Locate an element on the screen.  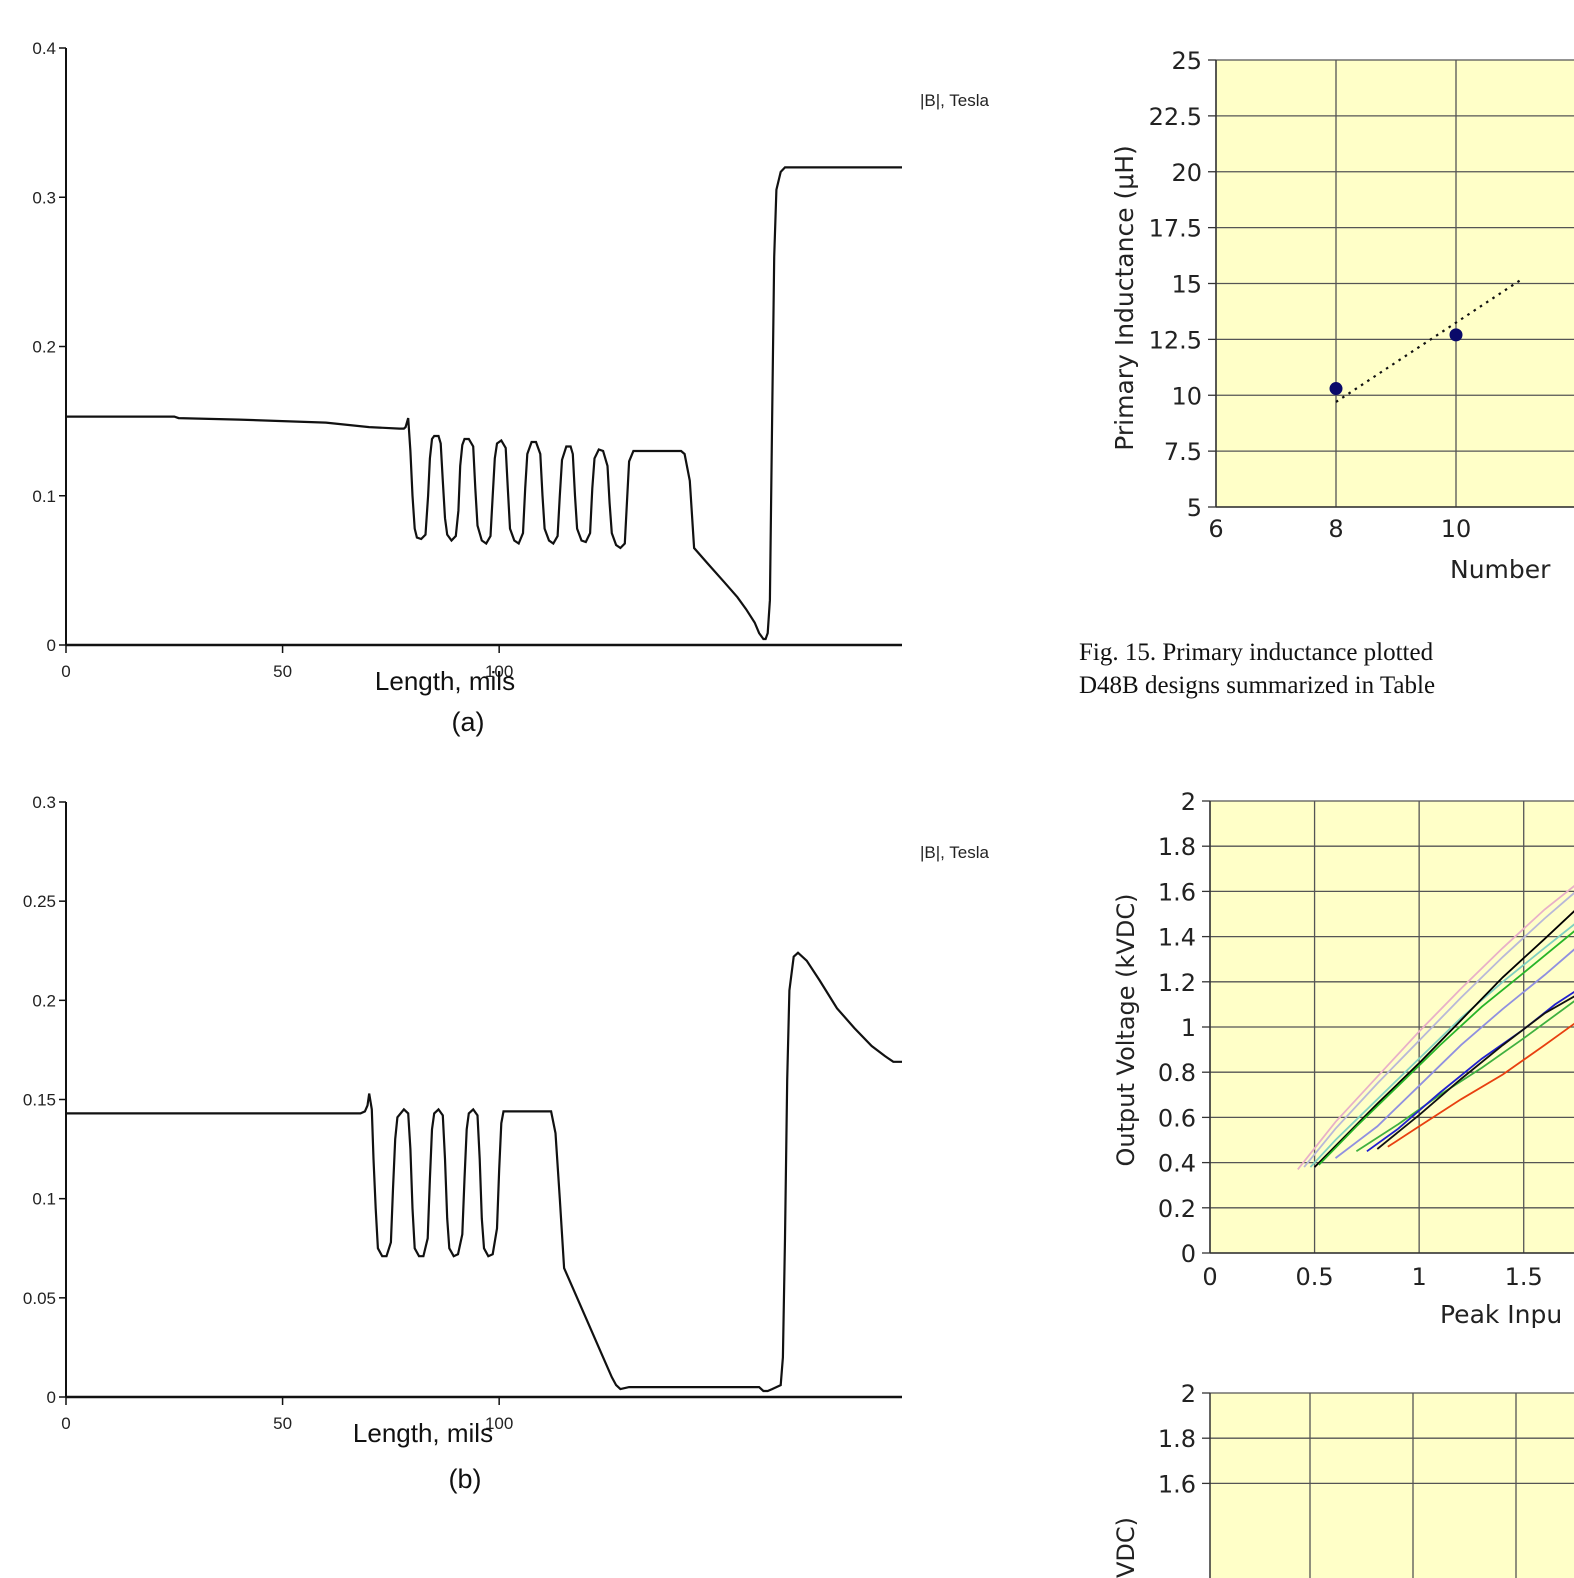
chart-fig15-caption-line-1: Fig. 15. Primary inductance plotted is located at coordinates (1256, 652).